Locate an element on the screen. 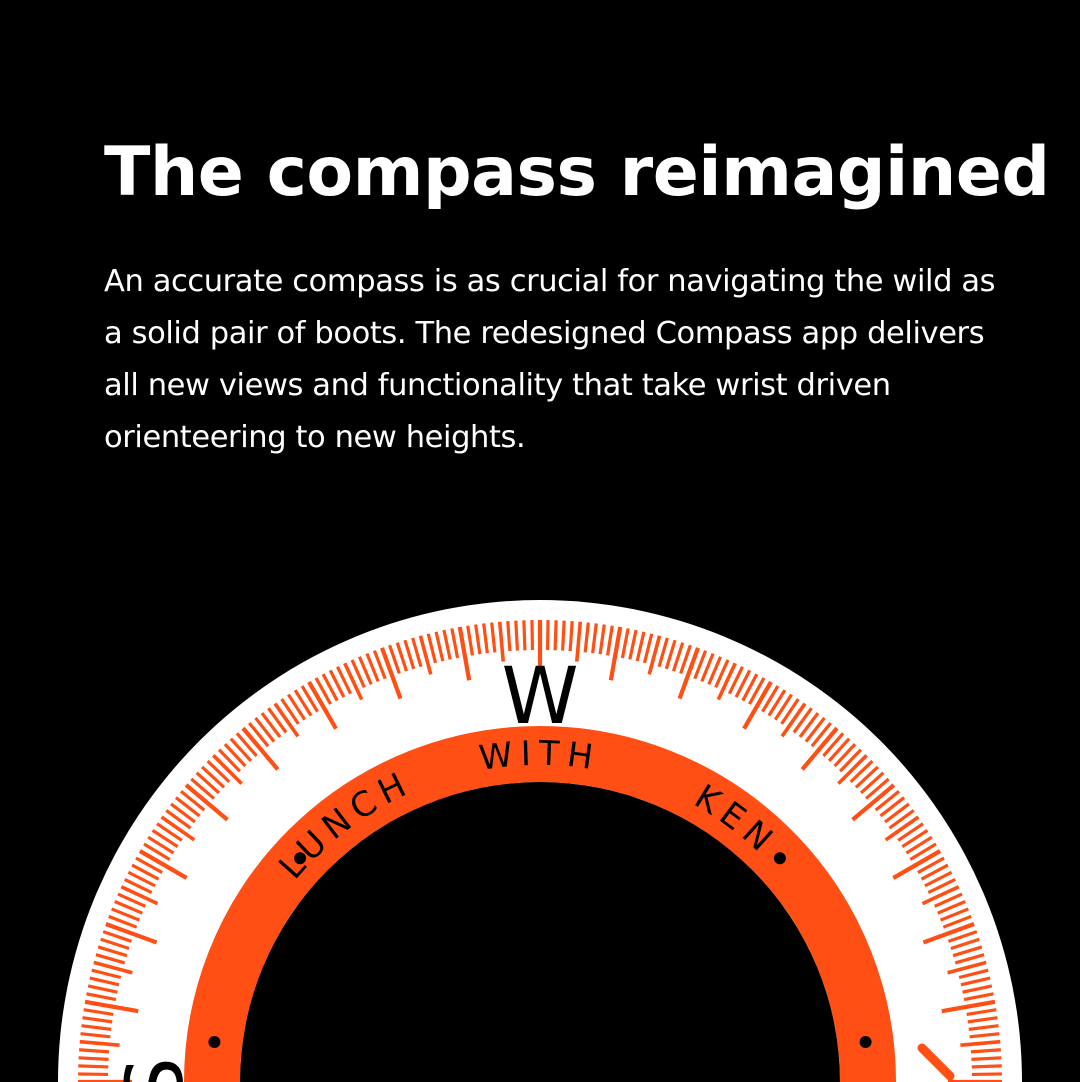 This screenshot has height=1082, width=1080. waypoint-dots is located at coordinates (540, 950).